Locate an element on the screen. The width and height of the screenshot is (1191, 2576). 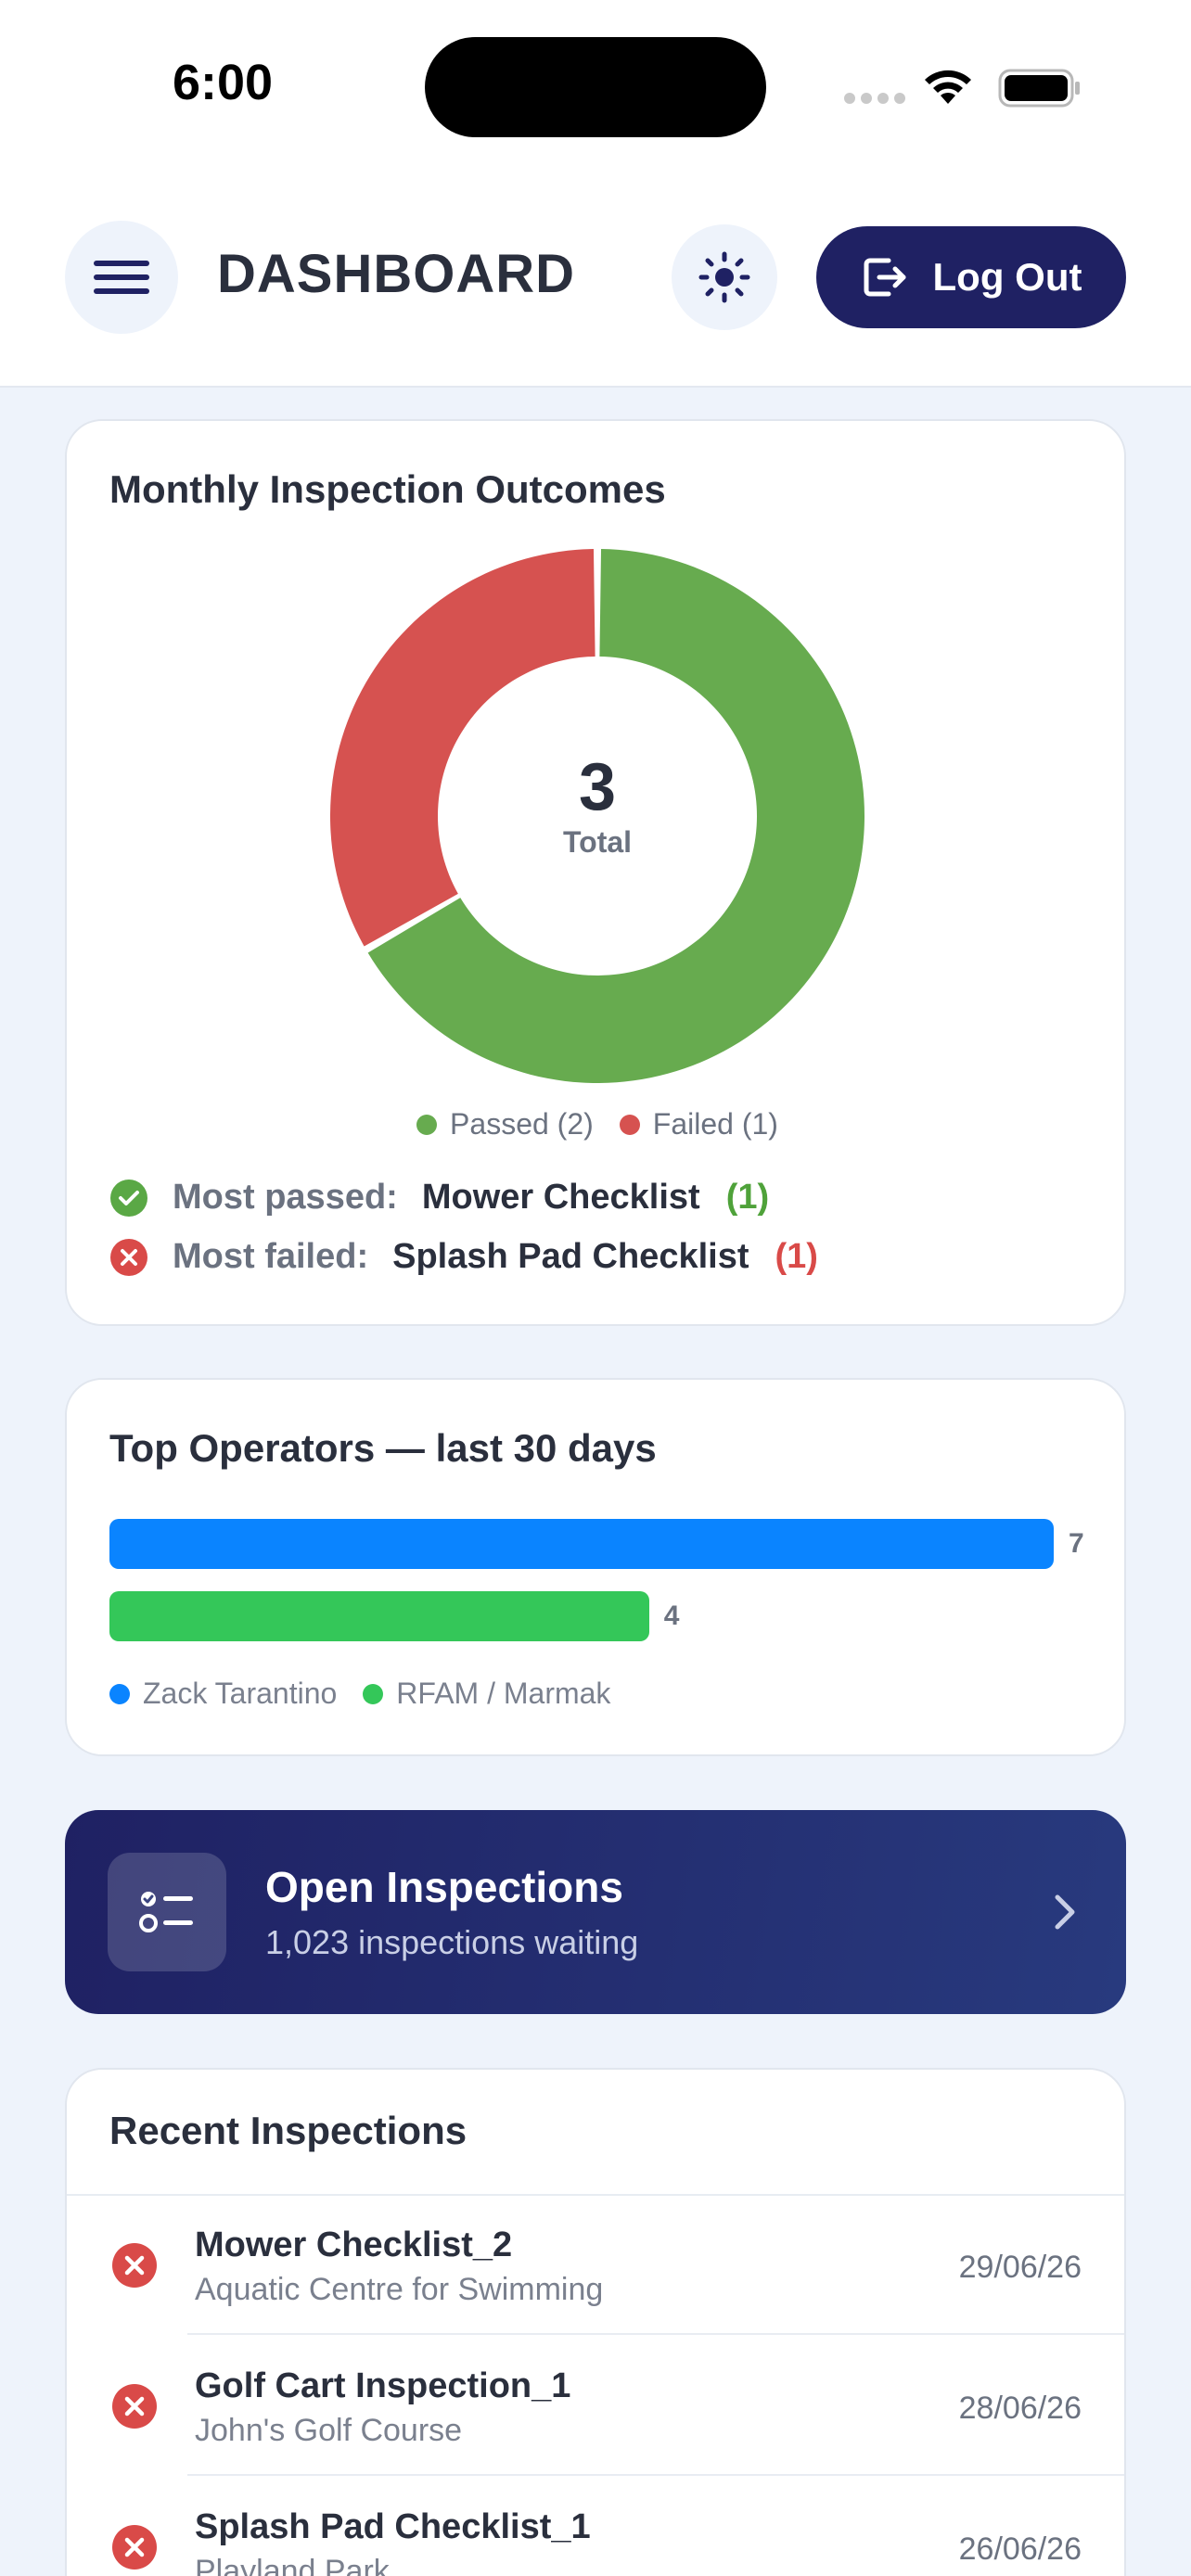
inspection-date: 26/06/26 is located at coordinates (1020, 2549).